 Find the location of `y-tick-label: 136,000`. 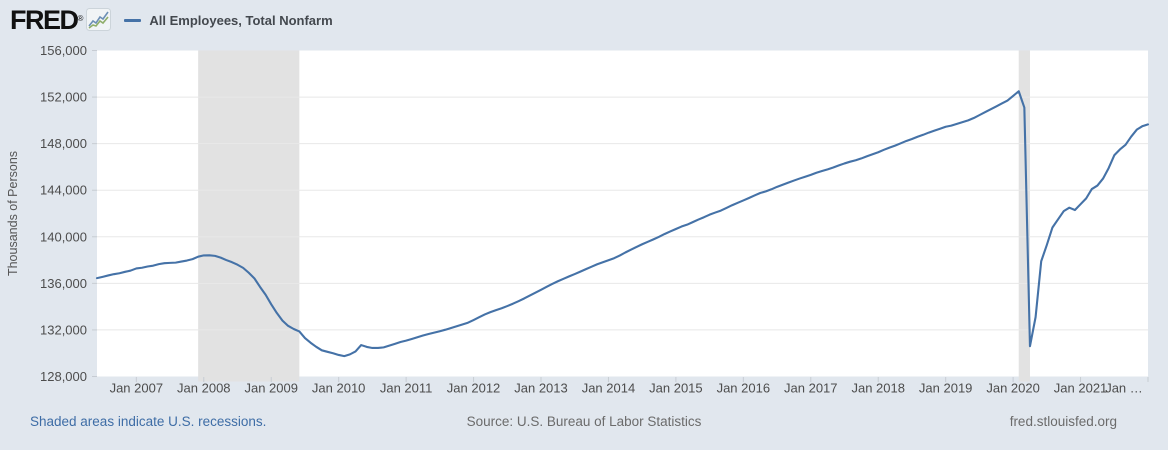

y-tick-label: 136,000 is located at coordinates (63, 283).